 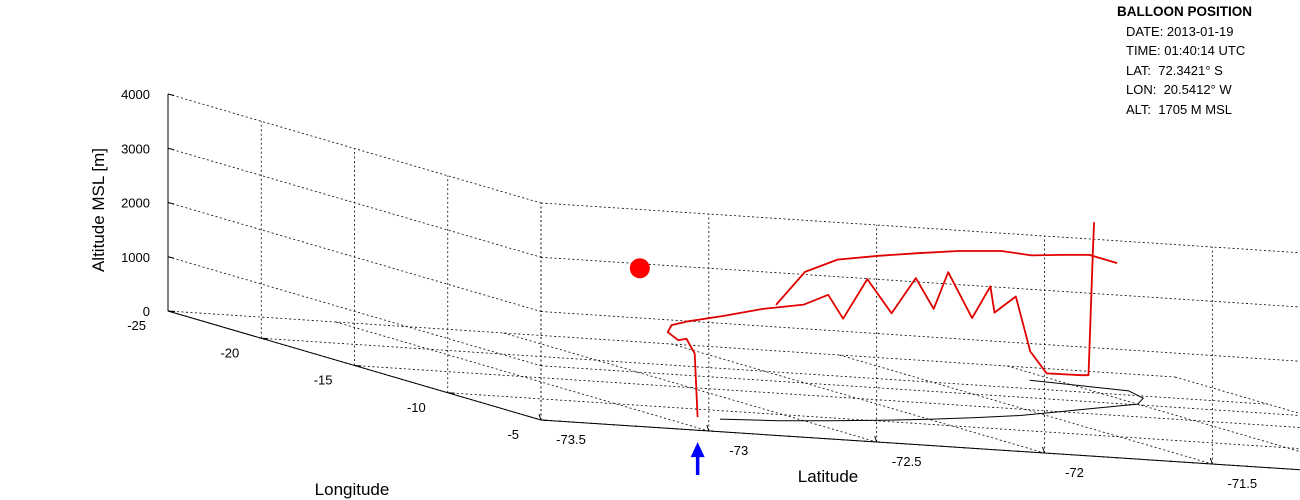 I want to click on latitude-readout: LAT: 72.3421° S, so click(x=1174, y=70).